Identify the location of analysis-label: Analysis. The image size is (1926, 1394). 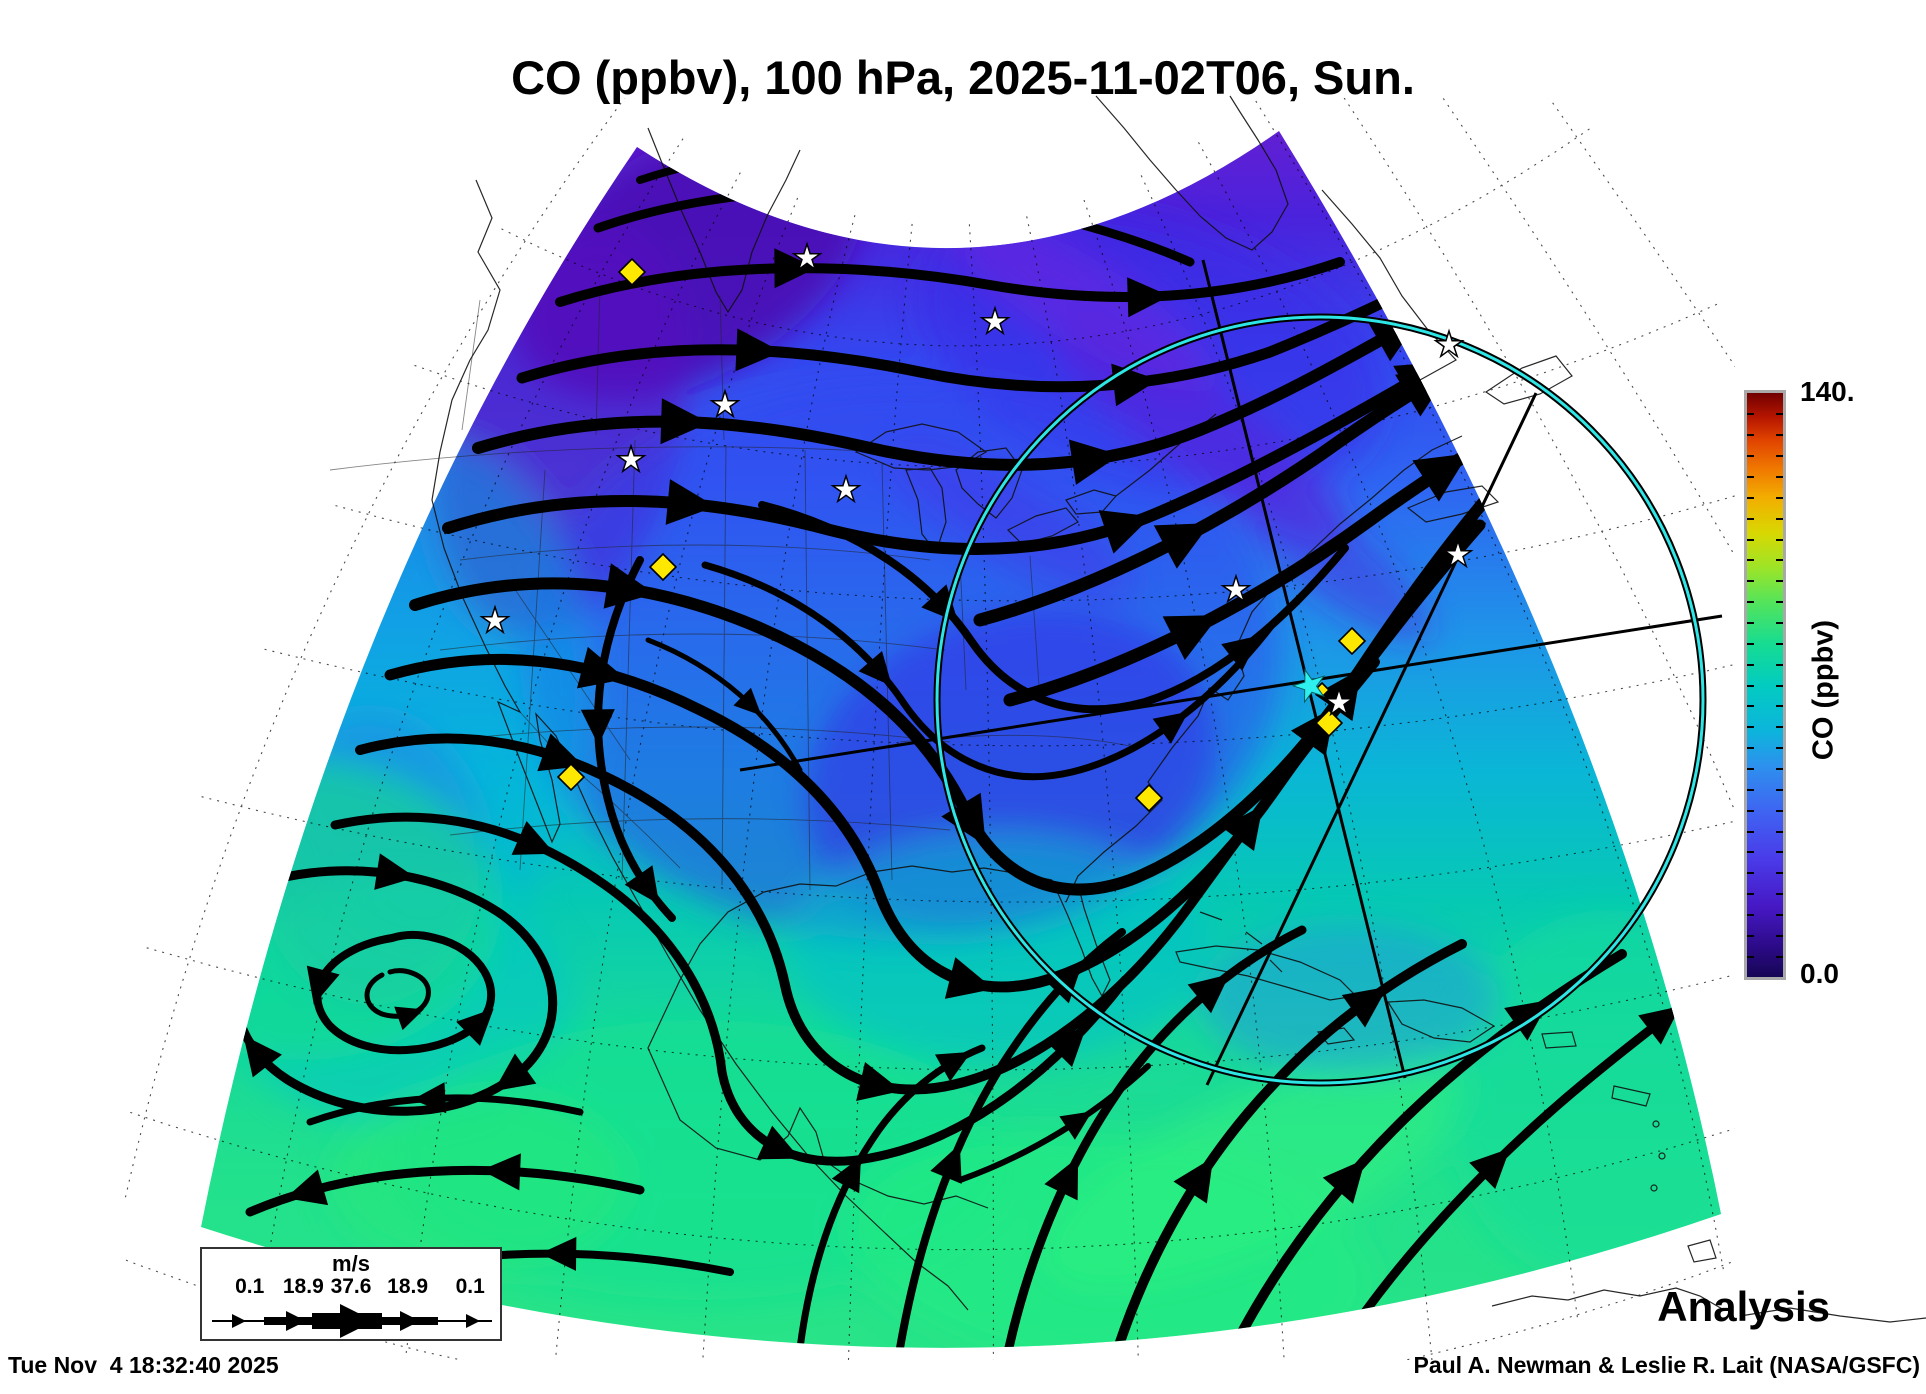
(1743, 1306).